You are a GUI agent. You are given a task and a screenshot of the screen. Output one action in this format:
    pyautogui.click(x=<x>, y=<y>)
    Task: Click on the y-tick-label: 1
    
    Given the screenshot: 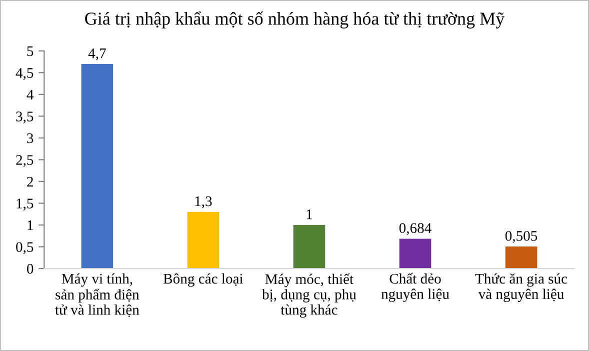 What is the action you would take?
    pyautogui.click(x=30, y=225)
    